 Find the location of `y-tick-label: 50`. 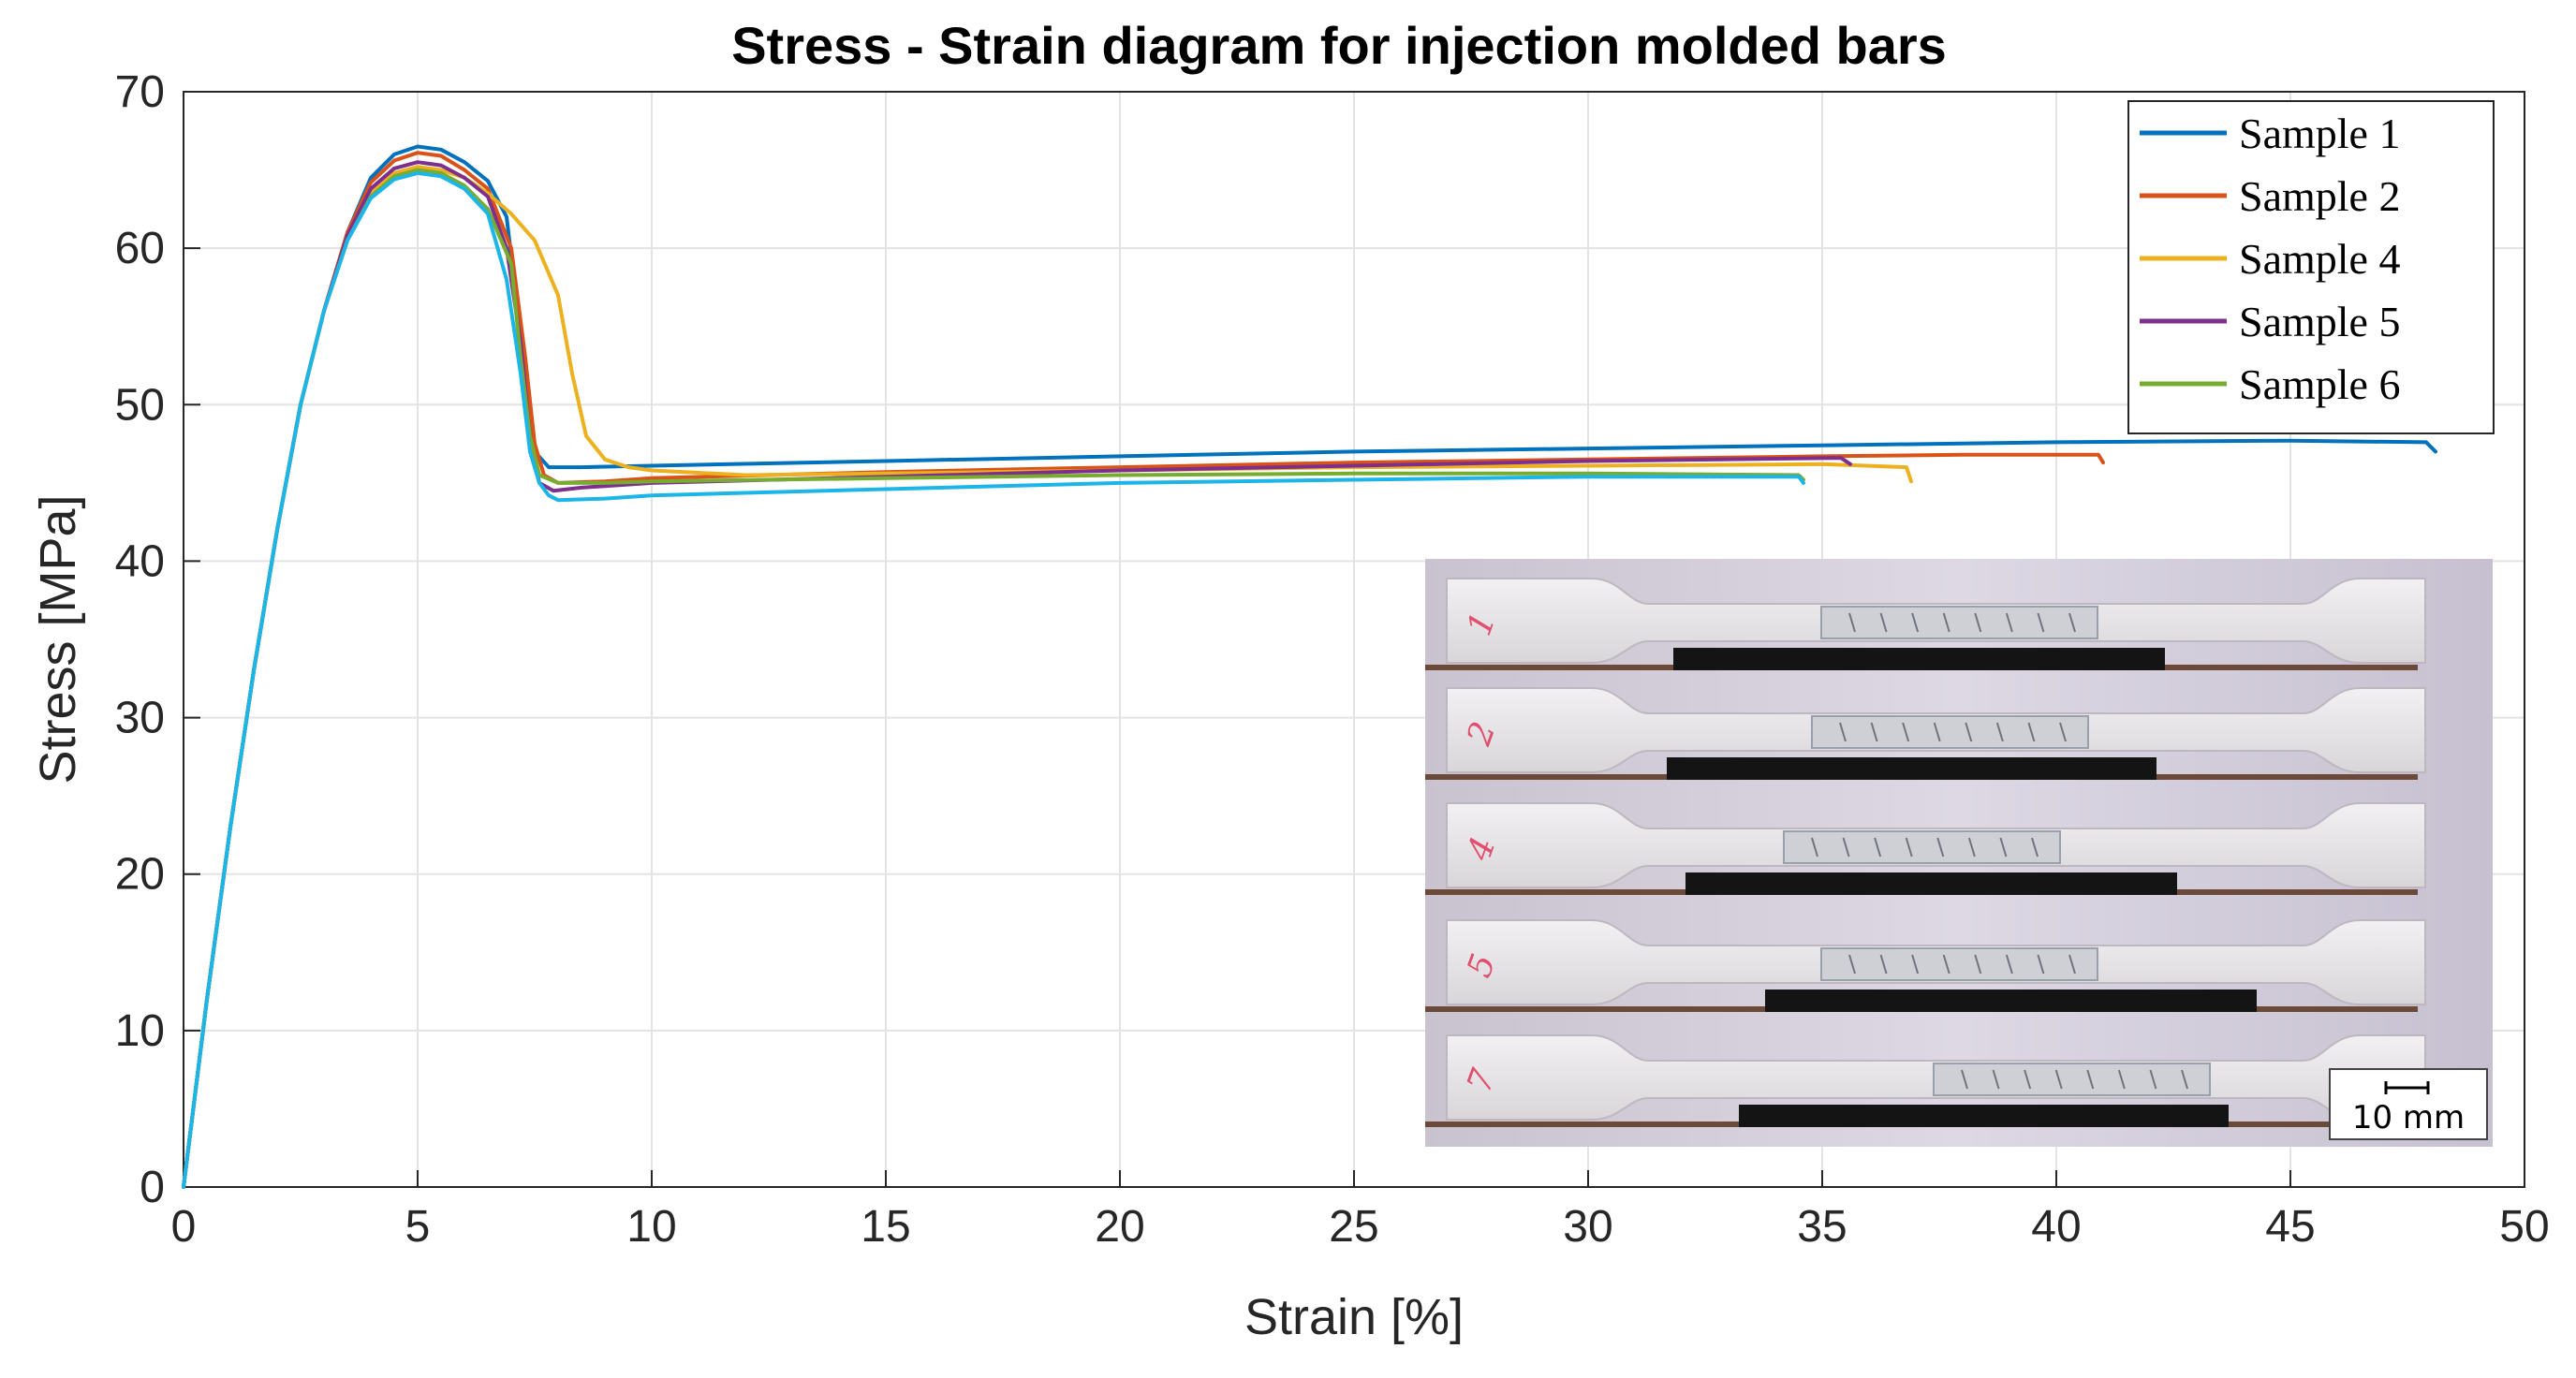

y-tick-label: 50 is located at coordinates (140, 405).